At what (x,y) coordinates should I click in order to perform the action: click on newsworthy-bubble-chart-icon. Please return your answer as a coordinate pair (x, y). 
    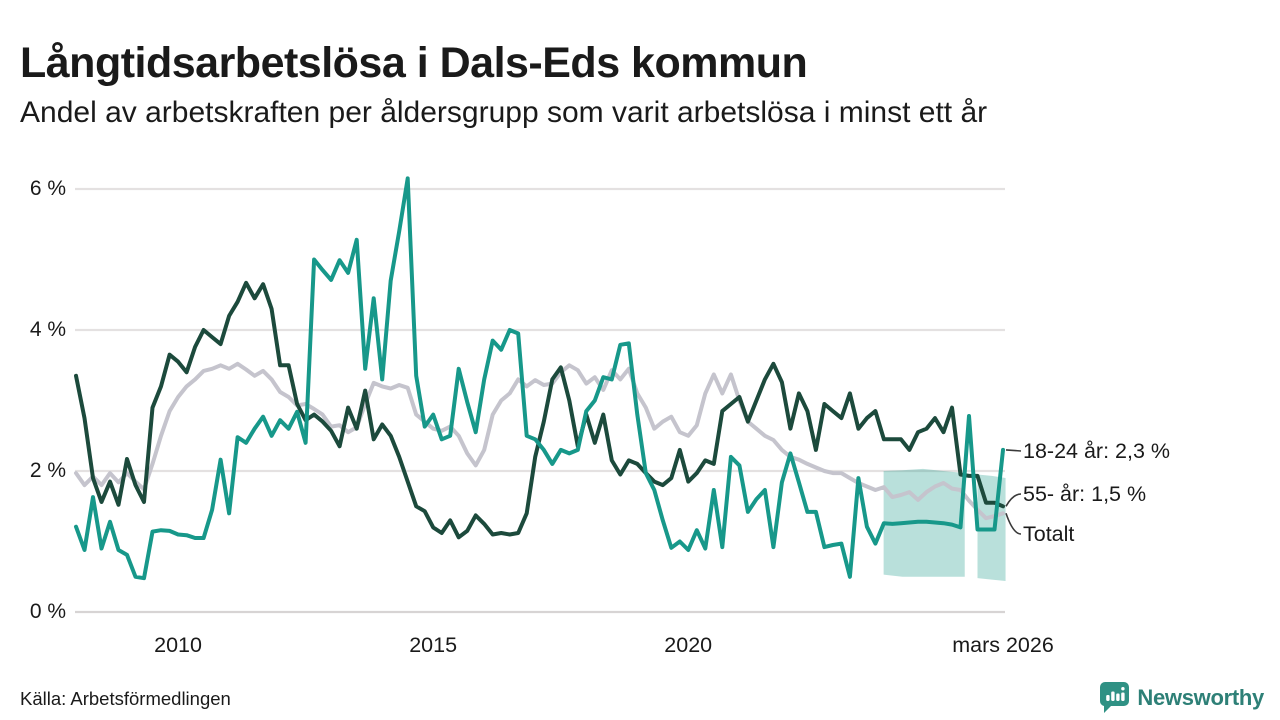
    Looking at the image, I should click on (1115, 697).